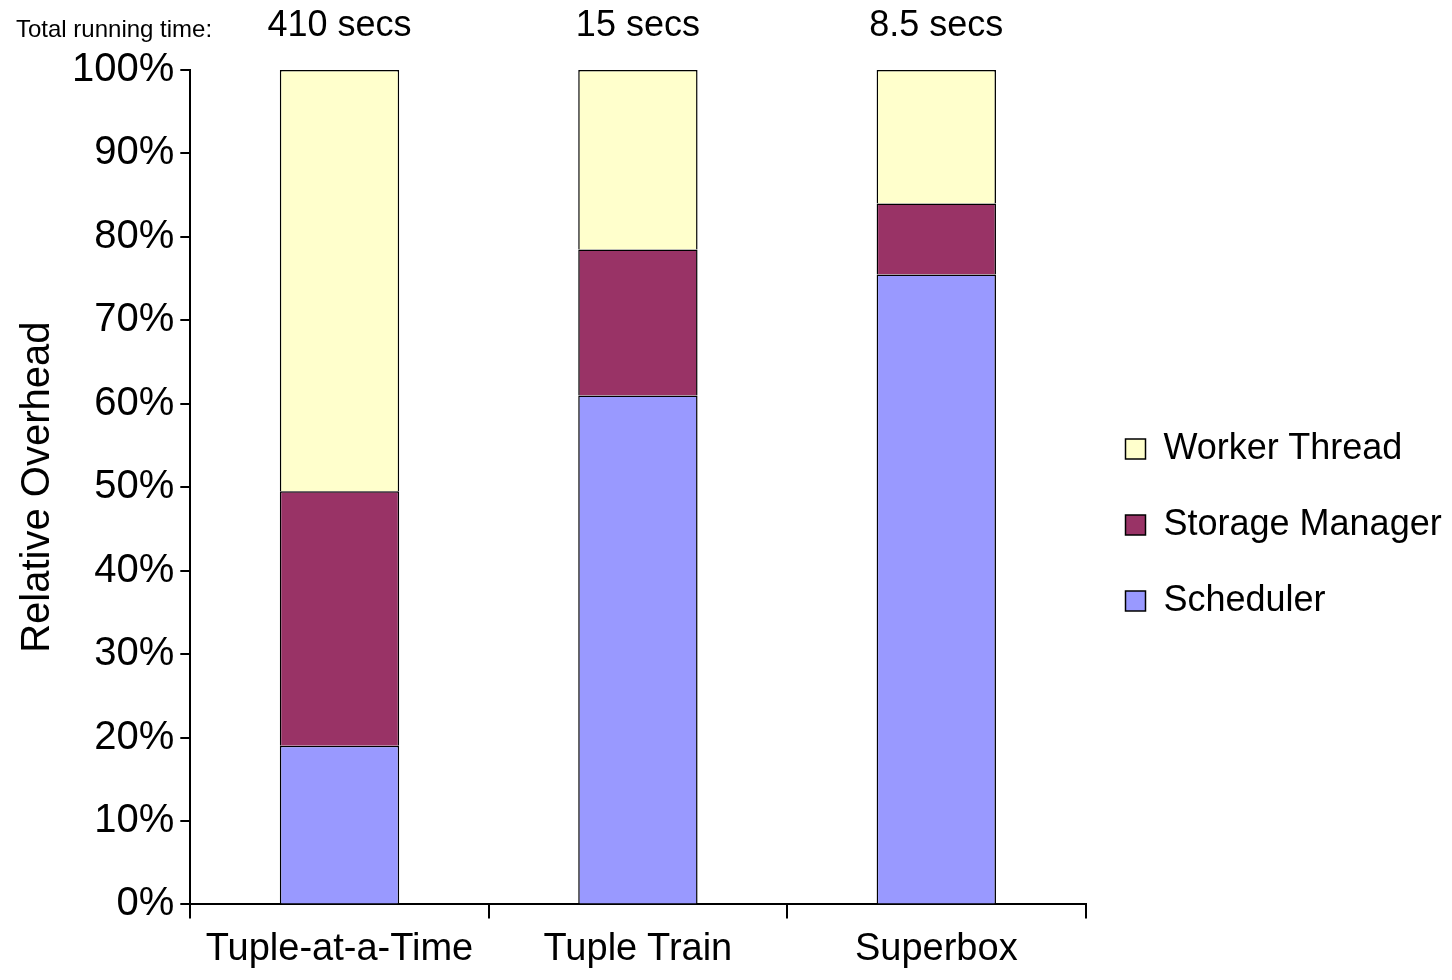 The width and height of the screenshot is (1452, 980). Describe the element at coordinates (1283, 446) in the screenshot. I see `legend-label: Worker Thread` at that location.